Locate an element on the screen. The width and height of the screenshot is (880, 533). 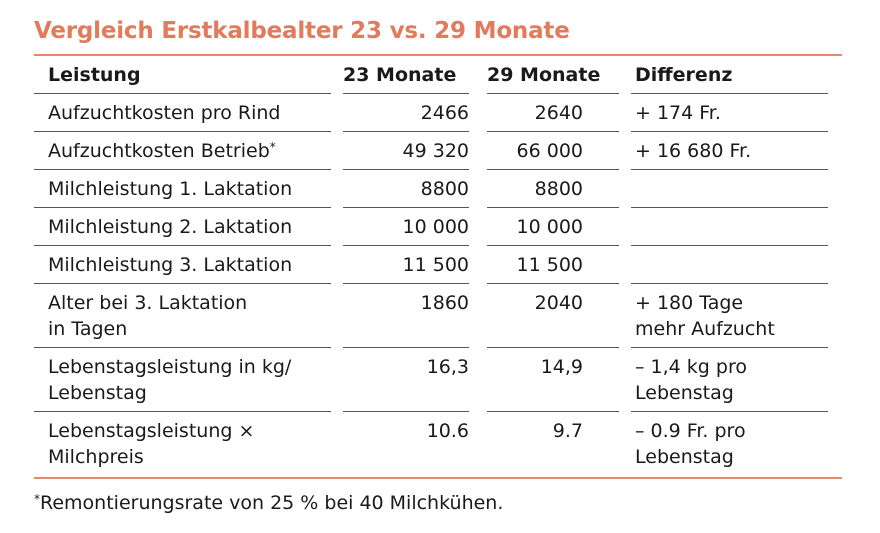
cell-29-monate: 11 500 is located at coordinates (553, 265).